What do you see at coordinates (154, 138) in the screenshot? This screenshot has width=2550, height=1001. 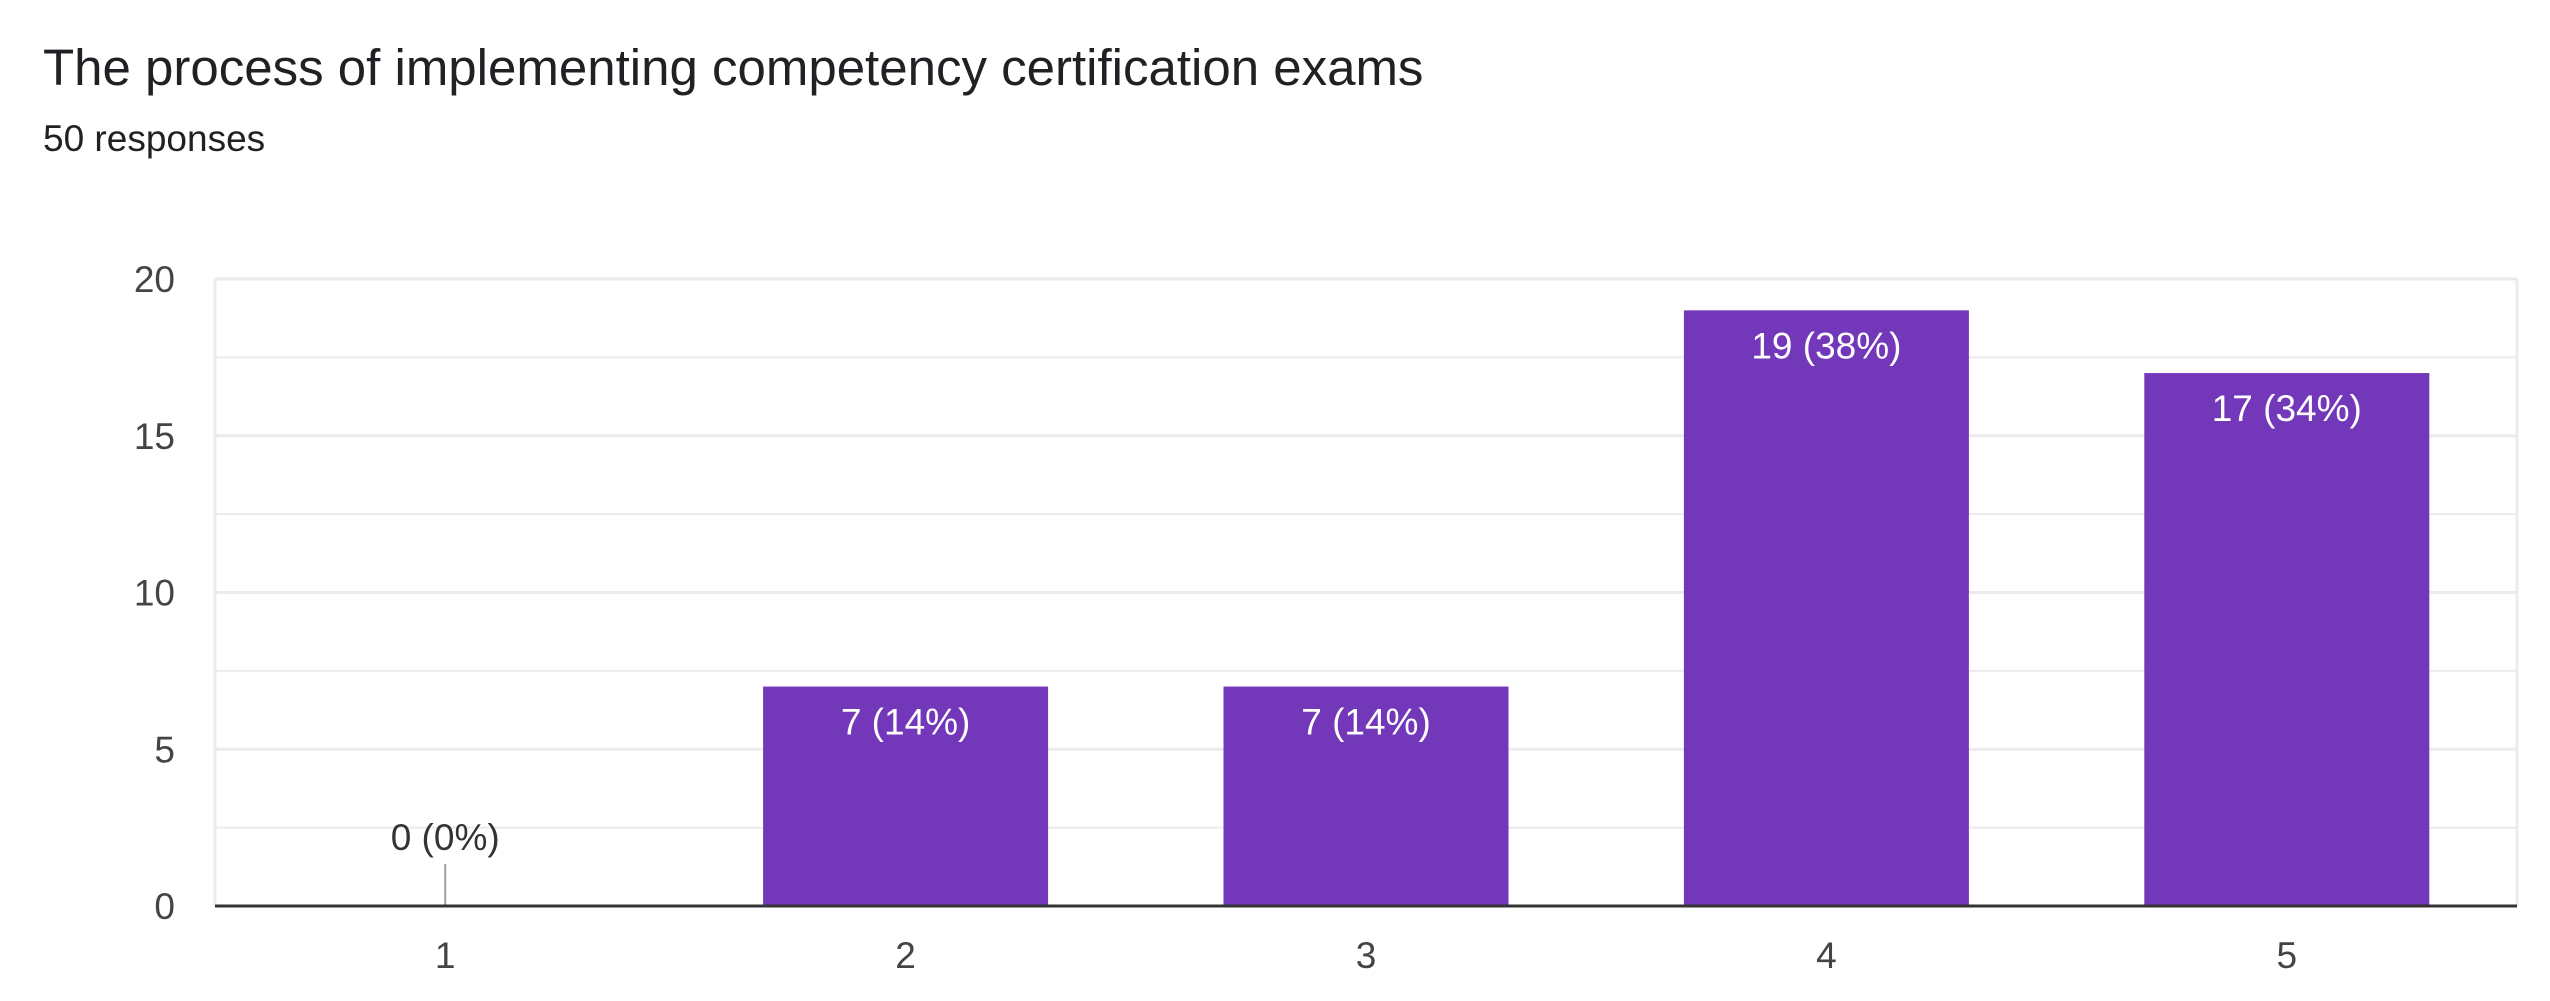 I see `response-count: 50 responses` at bounding box center [154, 138].